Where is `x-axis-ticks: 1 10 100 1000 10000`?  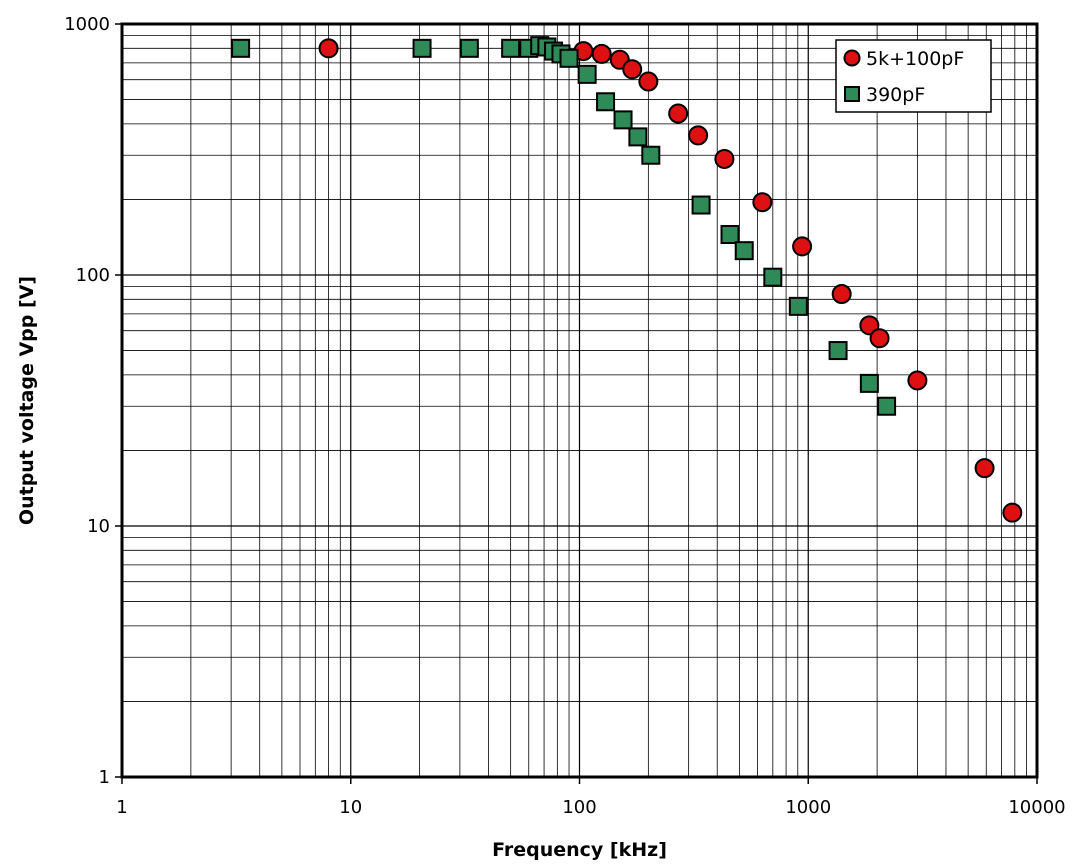 x-axis-ticks: 1 10 100 1000 10000 is located at coordinates (591, 797).